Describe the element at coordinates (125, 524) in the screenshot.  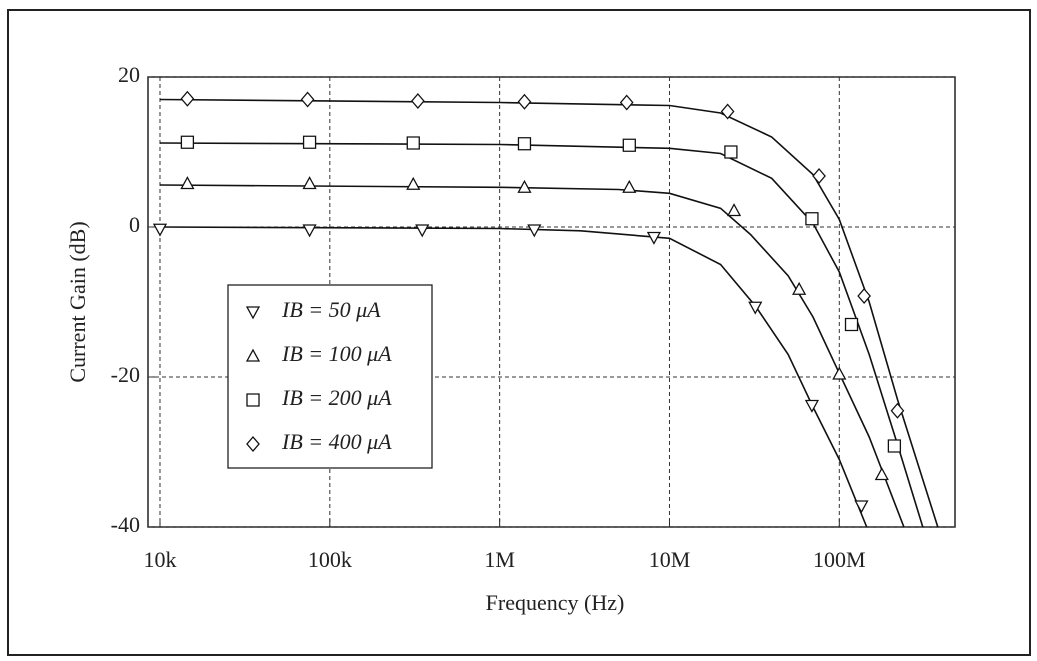
I see `y-tick-label: -40` at that location.